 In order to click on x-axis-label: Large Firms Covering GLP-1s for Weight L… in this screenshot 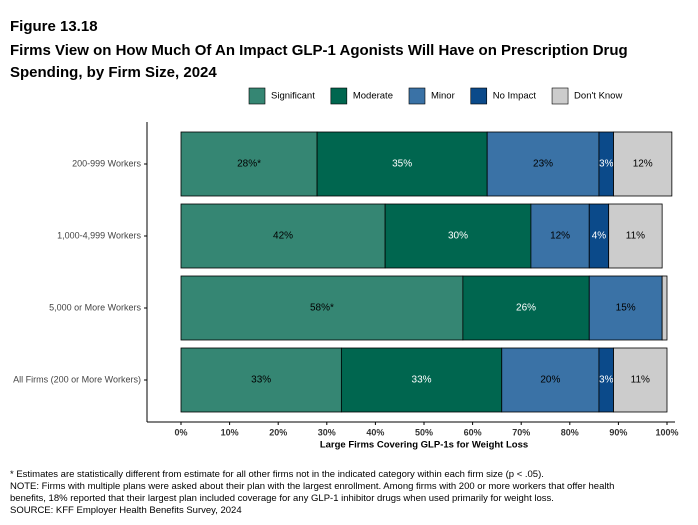, I will do `click(424, 445)`.